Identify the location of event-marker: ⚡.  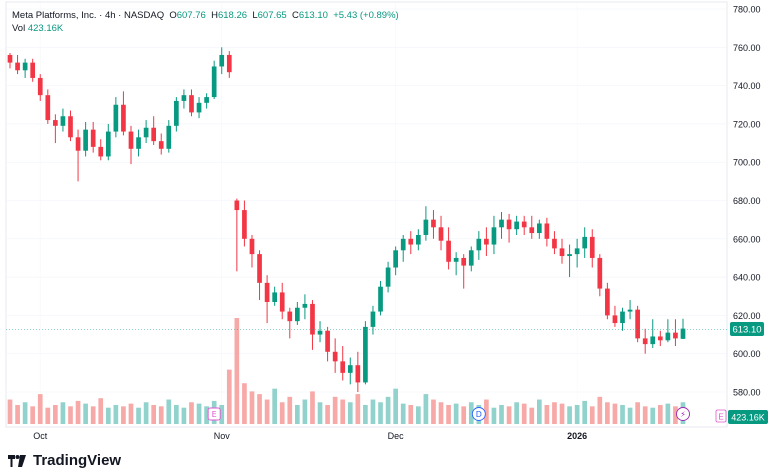
(683, 414).